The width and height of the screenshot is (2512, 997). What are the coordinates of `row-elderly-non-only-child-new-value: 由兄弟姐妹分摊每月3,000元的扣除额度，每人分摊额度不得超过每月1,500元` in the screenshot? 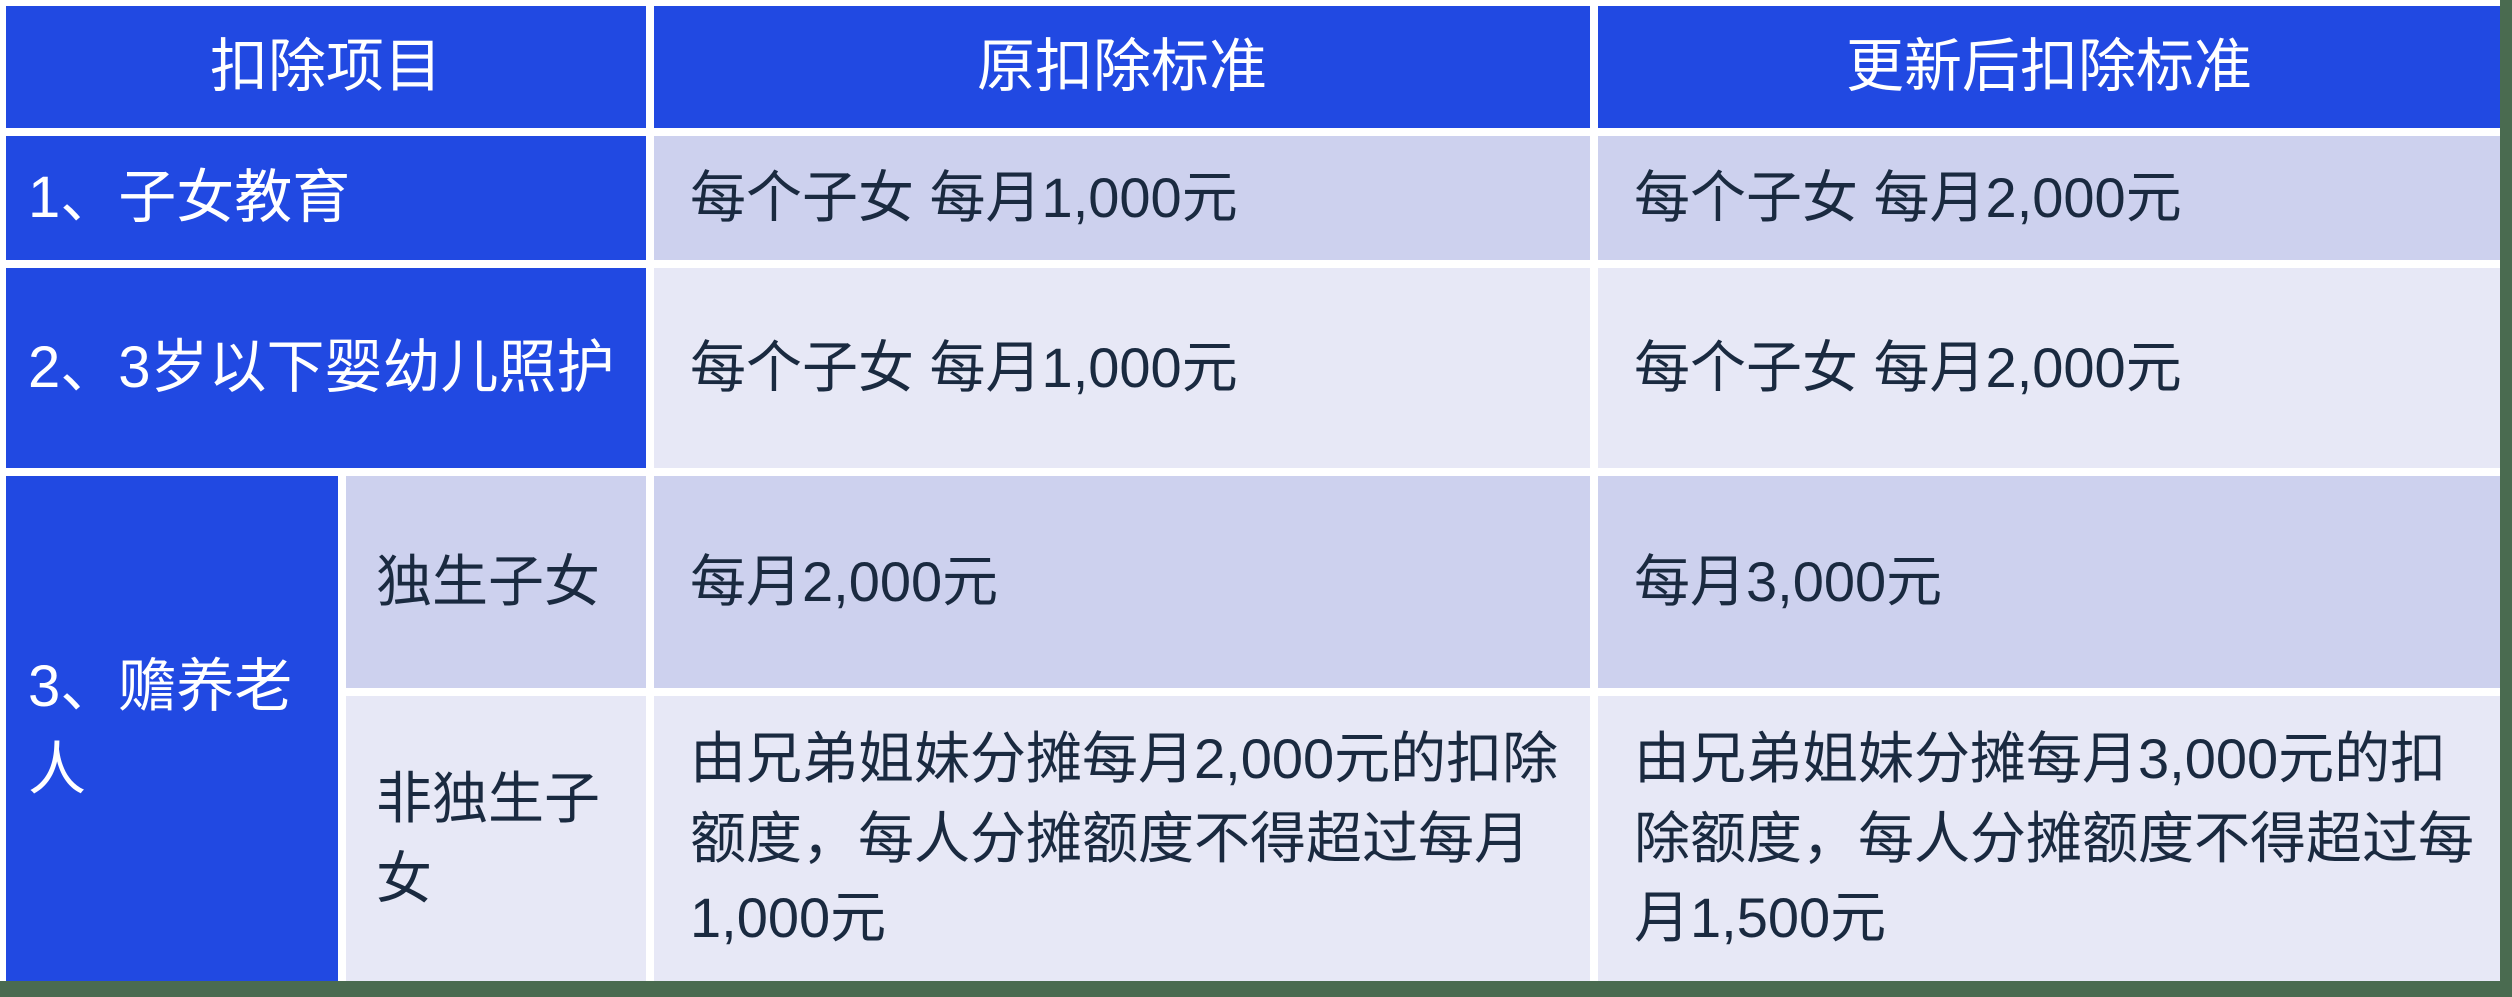 It's located at (2049, 838).